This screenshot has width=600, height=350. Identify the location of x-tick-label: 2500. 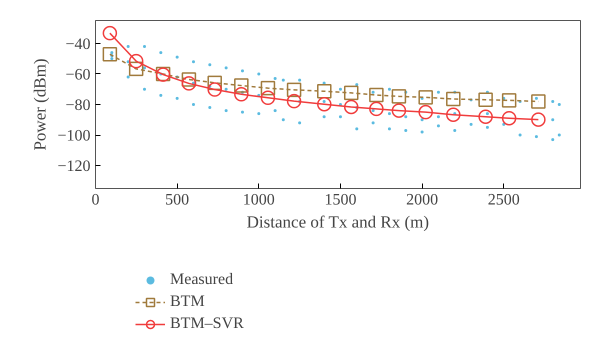
(504, 200).